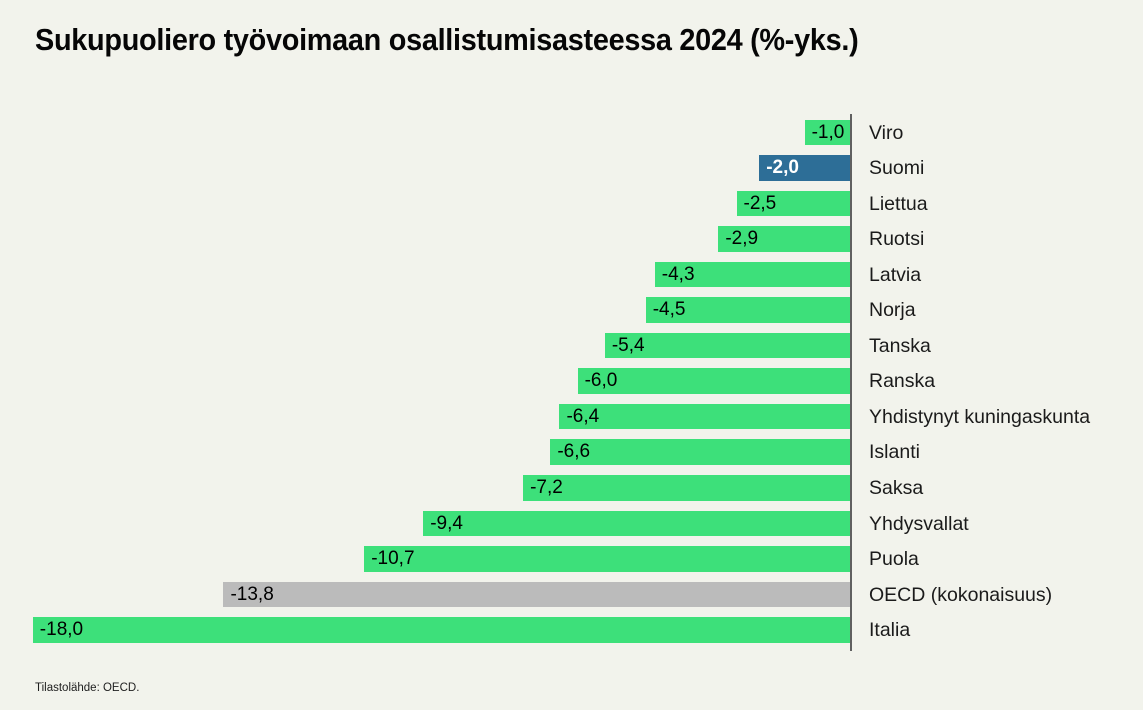  I want to click on category-label: Ruotsi, so click(897, 239).